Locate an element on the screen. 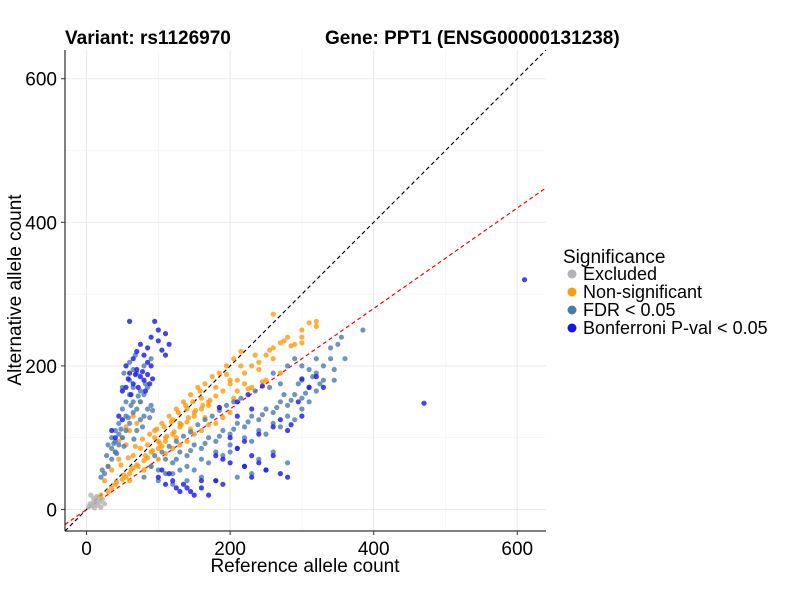 The height and width of the screenshot is (600, 800). legend-label: Excluded is located at coordinates (620, 274).